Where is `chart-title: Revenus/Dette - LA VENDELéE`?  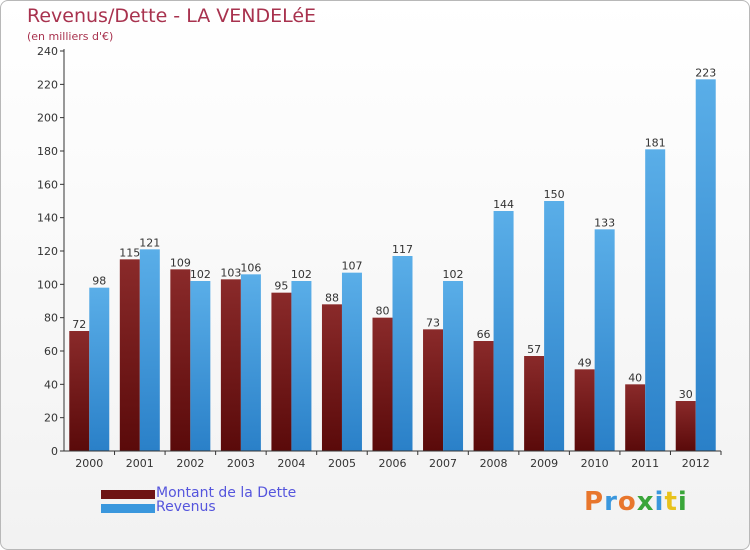
chart-title: Revenus/Dette - LA VENDELéE is located at coordinates (172, 16).